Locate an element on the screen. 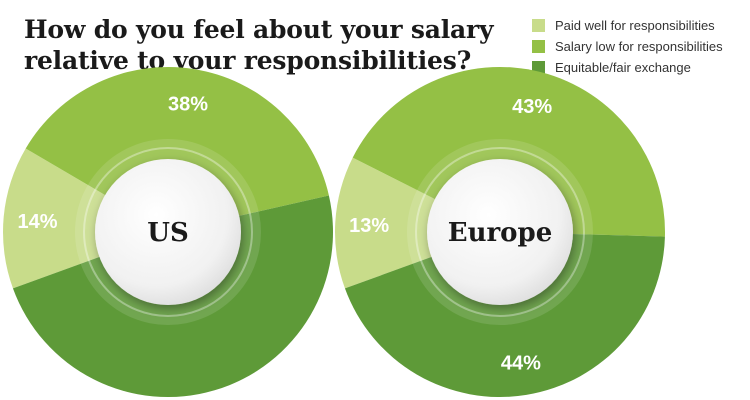  donut-title-europe: Europe is located at coordinates (500, 233).